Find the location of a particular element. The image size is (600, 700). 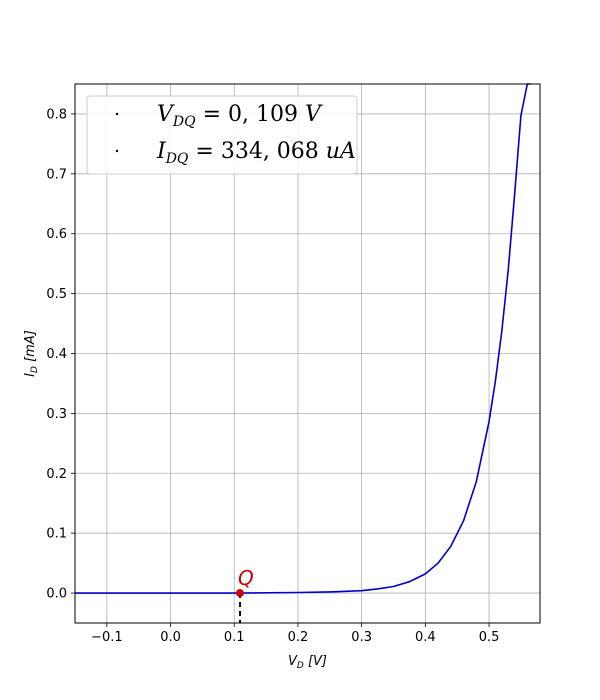

q-point-label: Q is located at coordinates (246, 578).